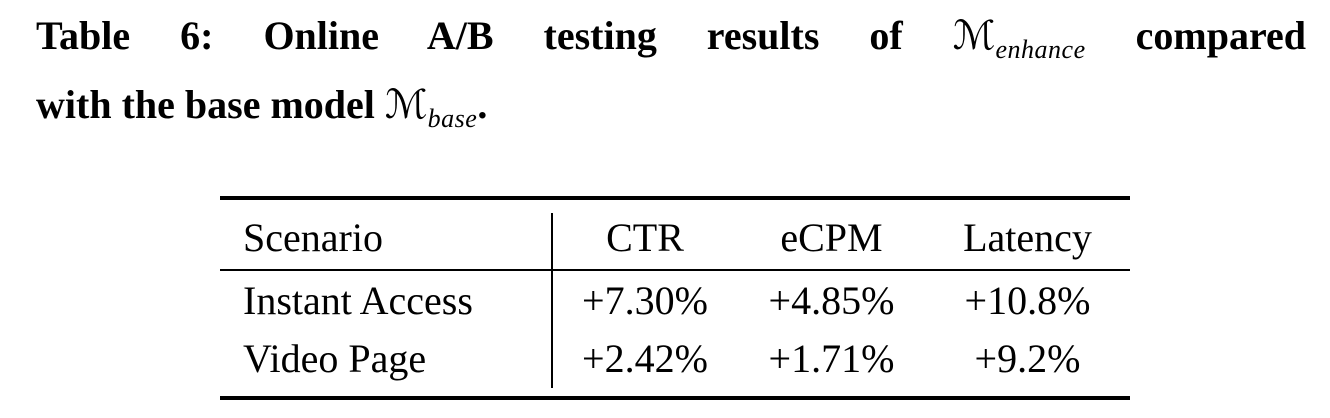 This screenshot has width=1330, height=418. Describe the element at coordinates (645, 300) in the screenshot. I see `cell-ctr: +7.30%` at that location.